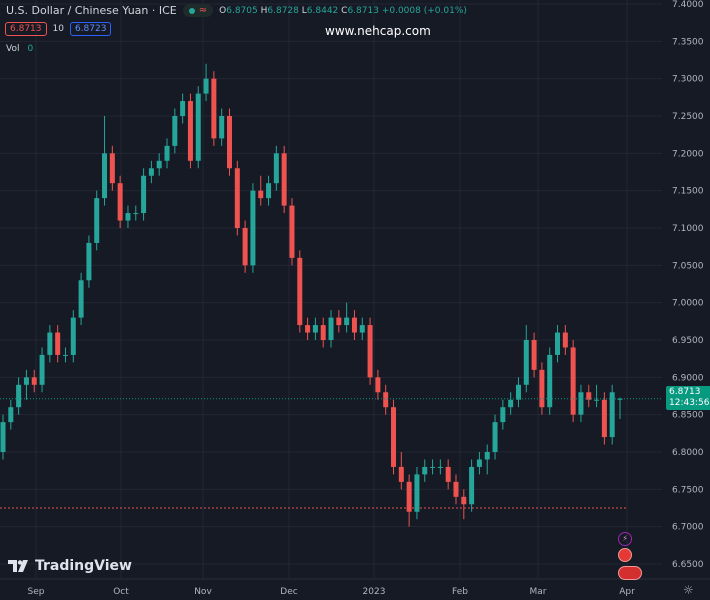 The width and height of the screenshot is (710, 600). What do you see at coordinates (688, 192) in the screenshot?
I see `y-tick-label: 7.1500` at bounding box center [688, 192].